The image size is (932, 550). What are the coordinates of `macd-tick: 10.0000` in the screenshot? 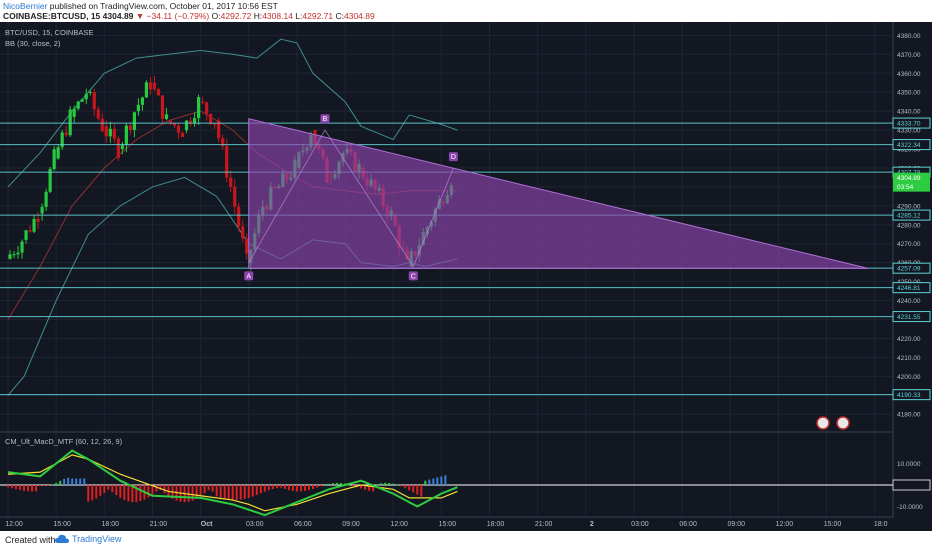 It's located at (909, 464).